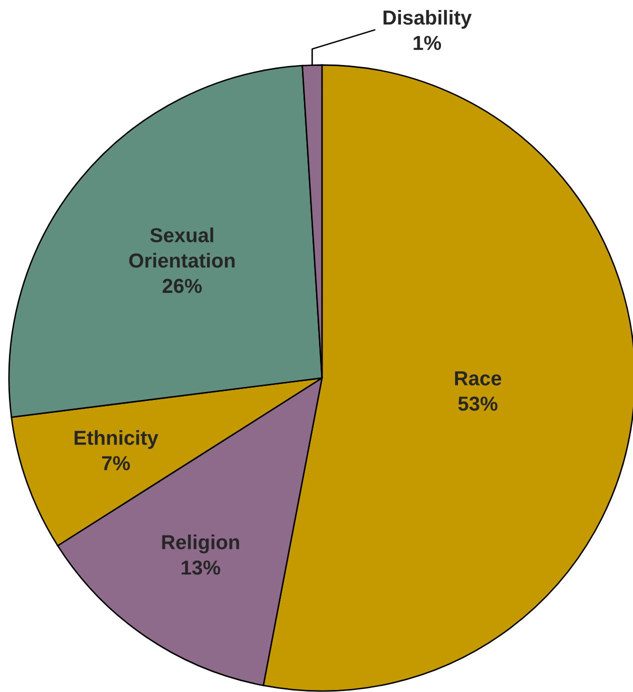 Image resolution: width=633 pixels, height=692 pixels. What do you see at coordinates (182, 248) in the screenshot?
I see `slice-label: Sexual Orientation` at bounding box center [182, 248].